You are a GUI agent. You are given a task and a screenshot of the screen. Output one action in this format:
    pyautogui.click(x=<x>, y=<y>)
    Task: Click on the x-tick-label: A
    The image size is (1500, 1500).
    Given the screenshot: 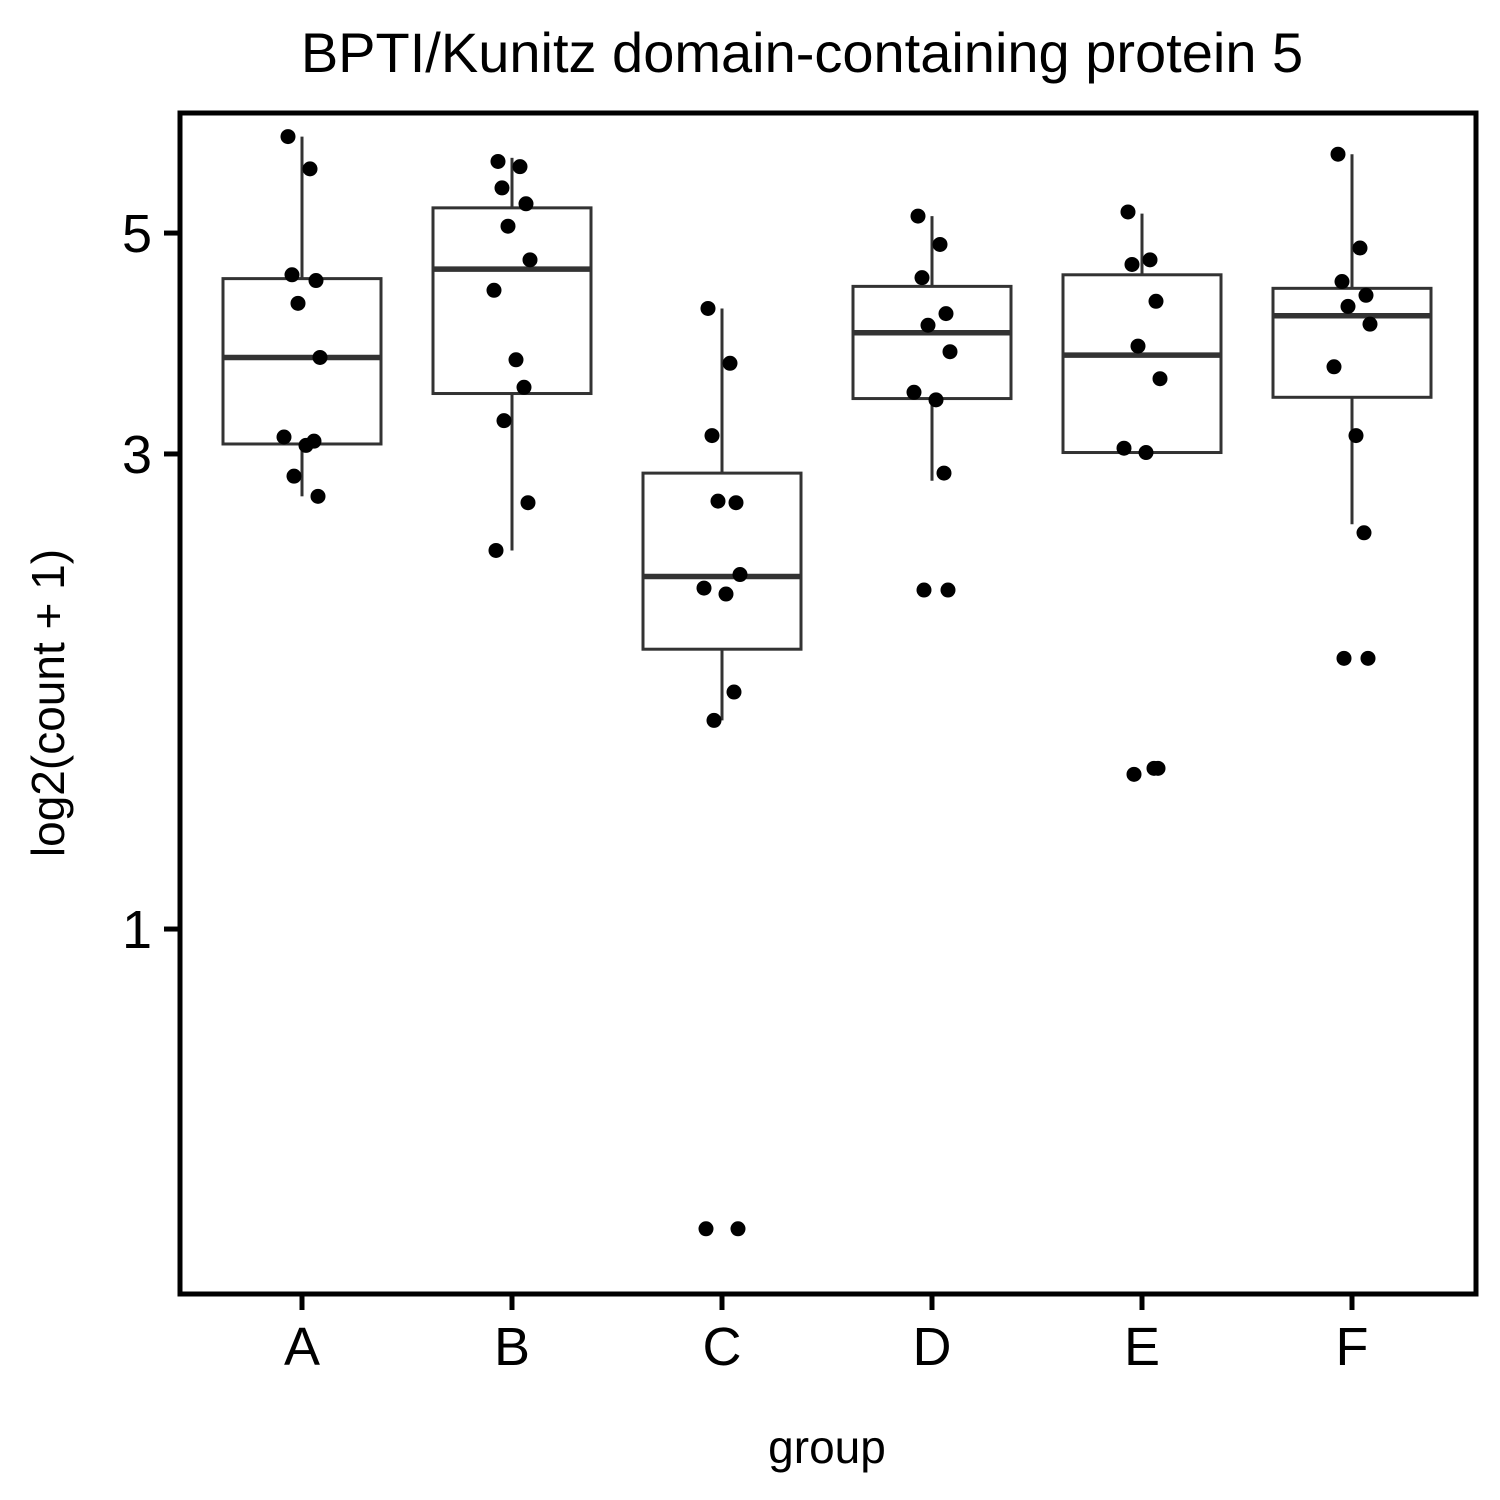 What is the action you would take?
    pyautogui.click(x=302, y=1347)
    